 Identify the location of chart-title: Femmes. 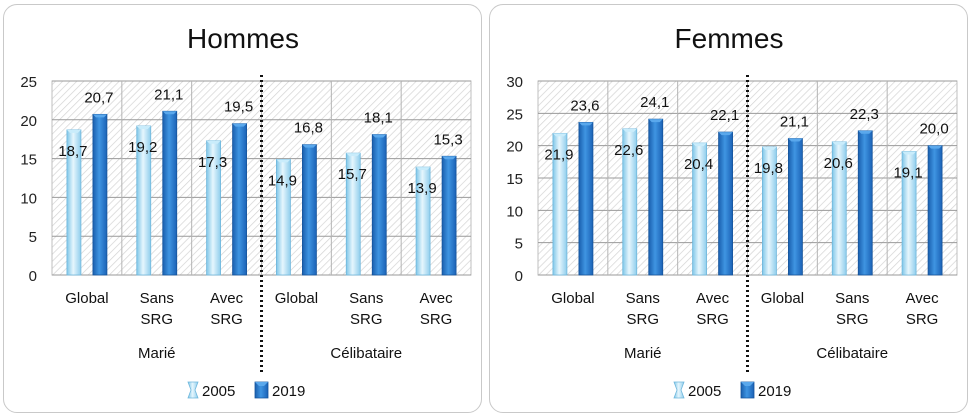
(729, 38).